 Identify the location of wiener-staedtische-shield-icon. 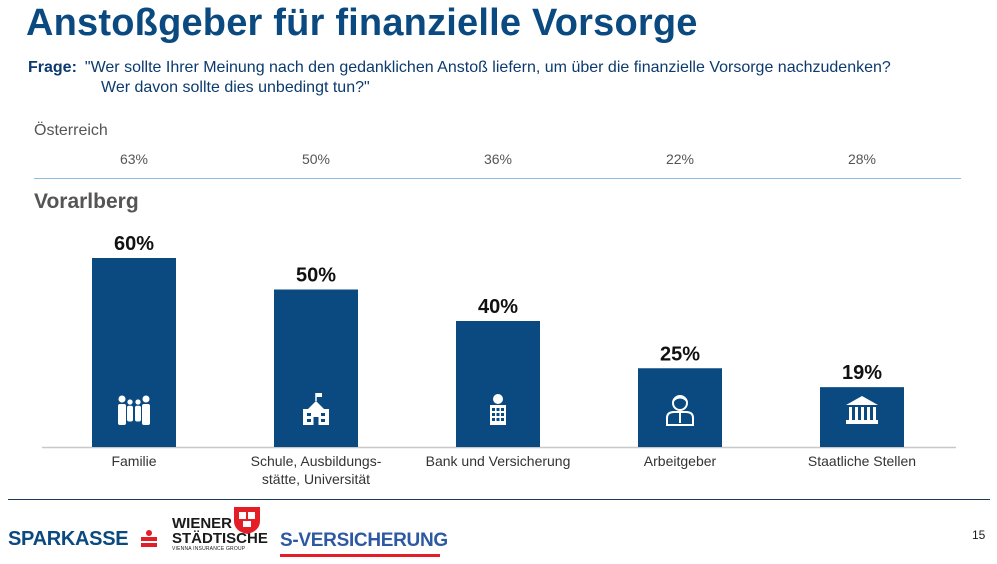
(247, 520).